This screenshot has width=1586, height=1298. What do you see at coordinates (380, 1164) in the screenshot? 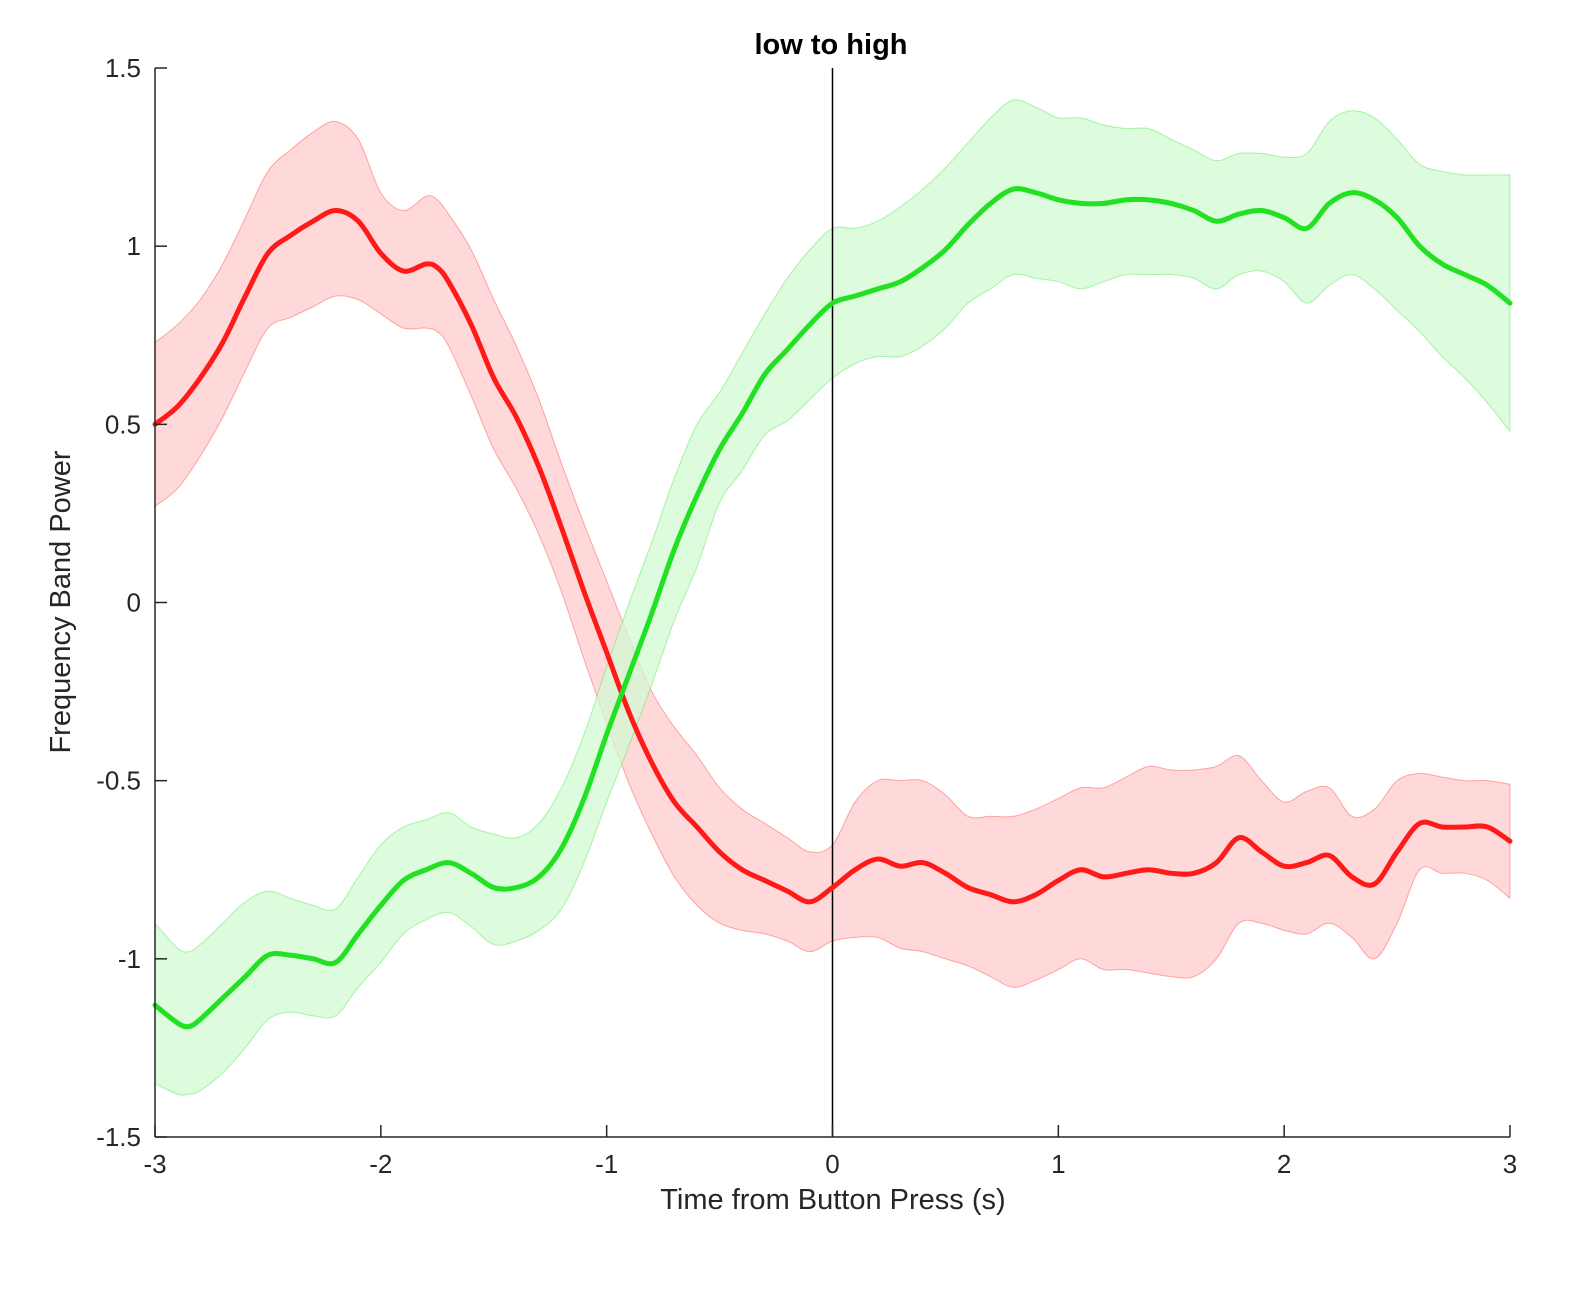
I see `x-tick-label: -2` at bounding box center [380, 1164].